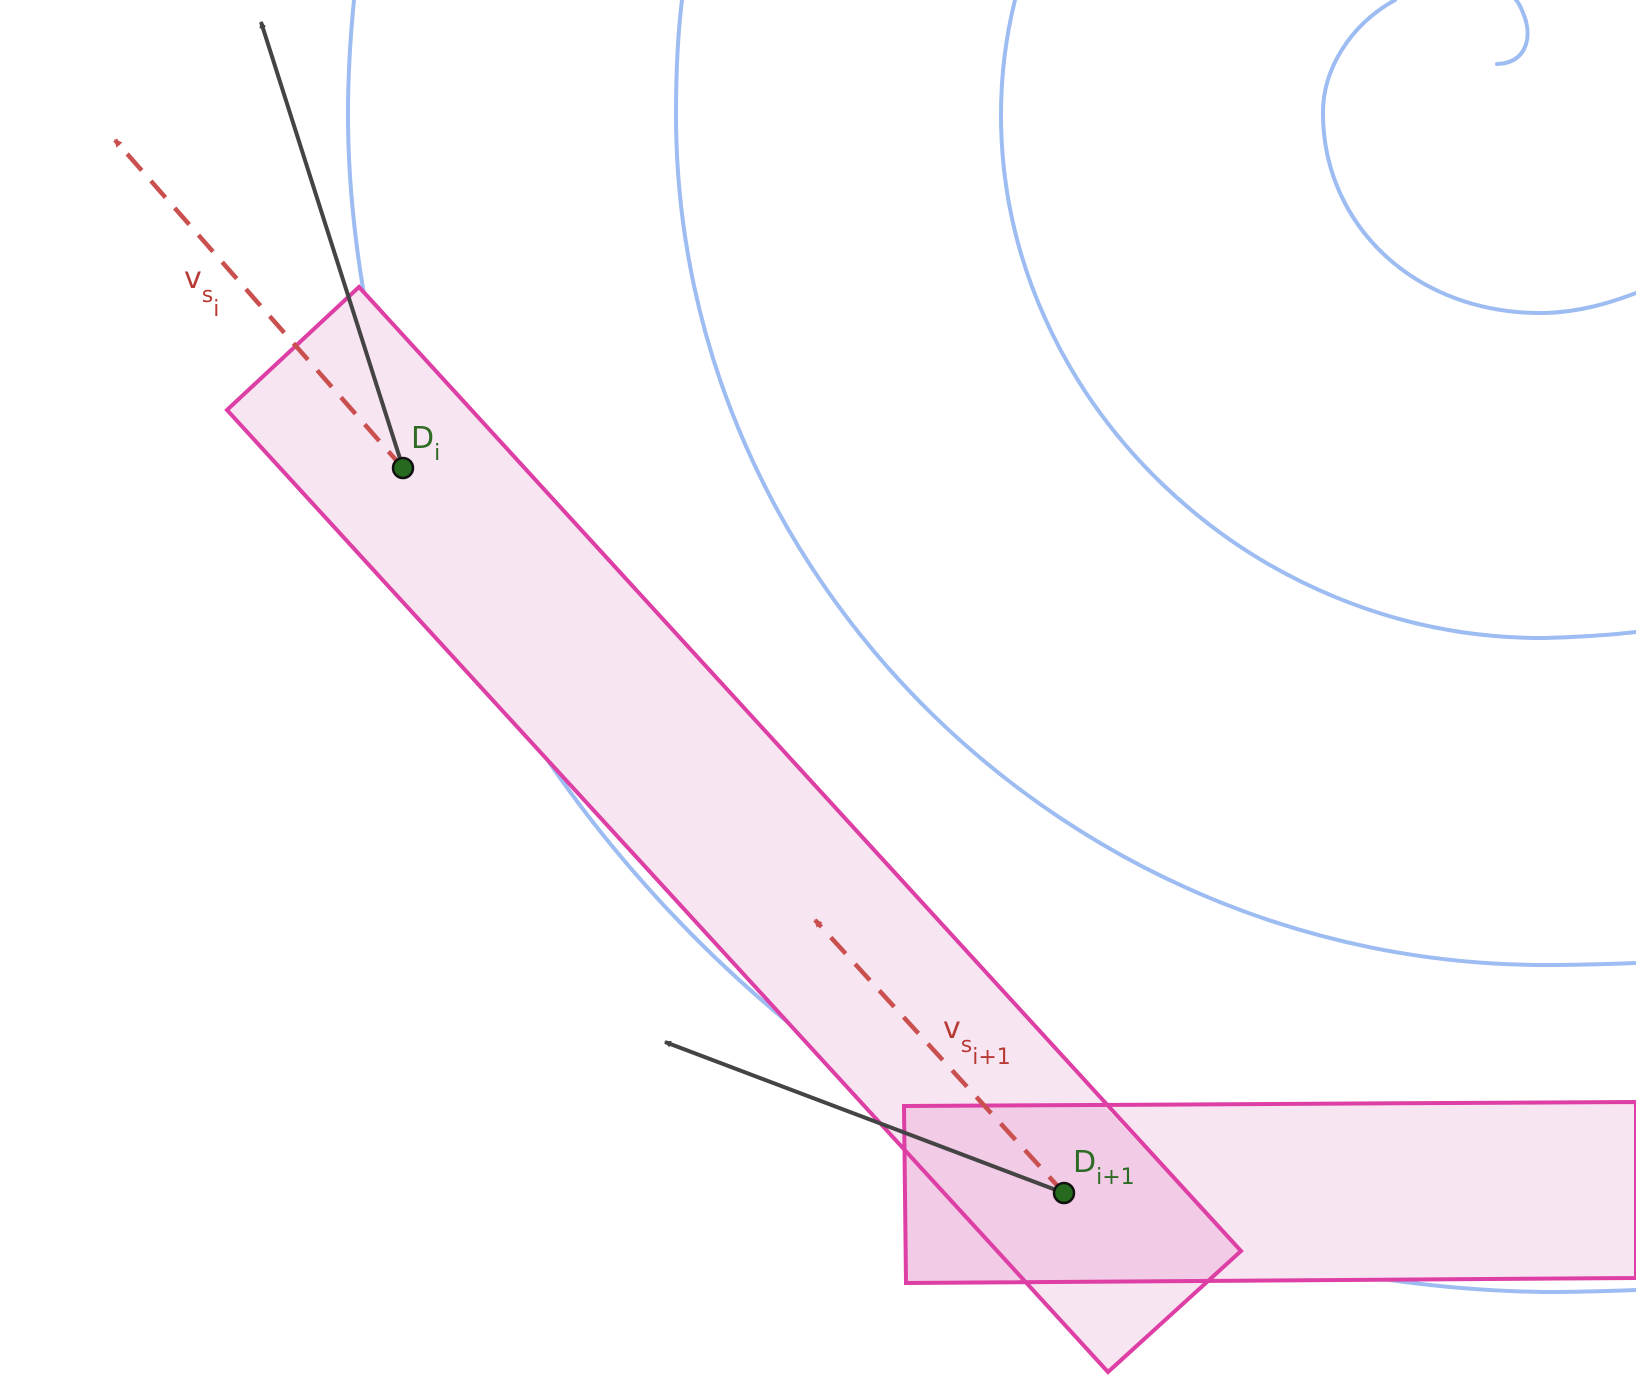  I want to click on point-marker-i1, so click(1064, 1193).